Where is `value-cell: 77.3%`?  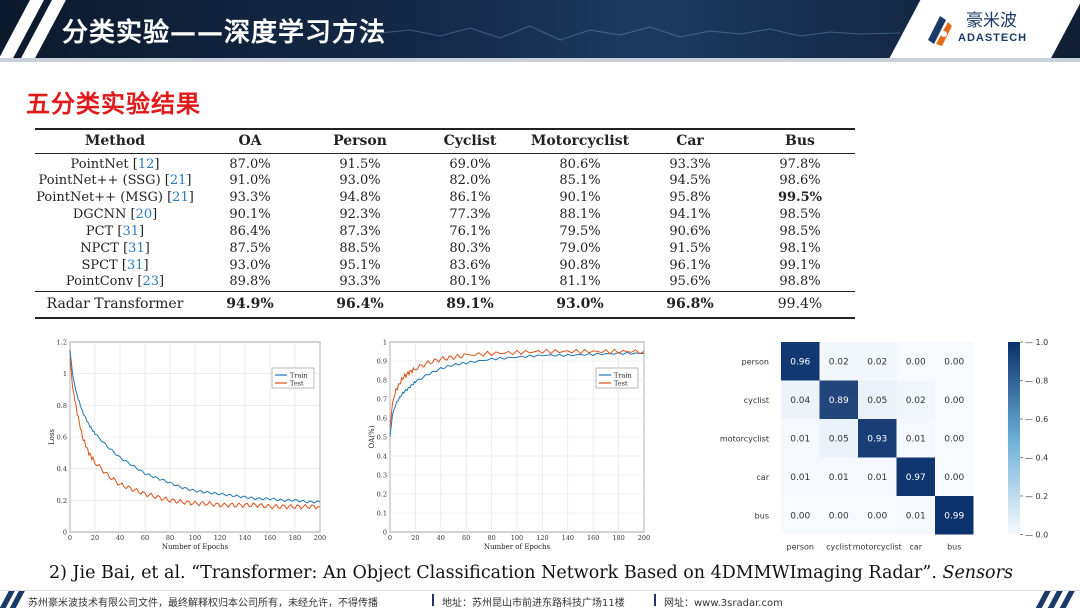
value-cell: 77.3% is located at coordinates (470, 214).